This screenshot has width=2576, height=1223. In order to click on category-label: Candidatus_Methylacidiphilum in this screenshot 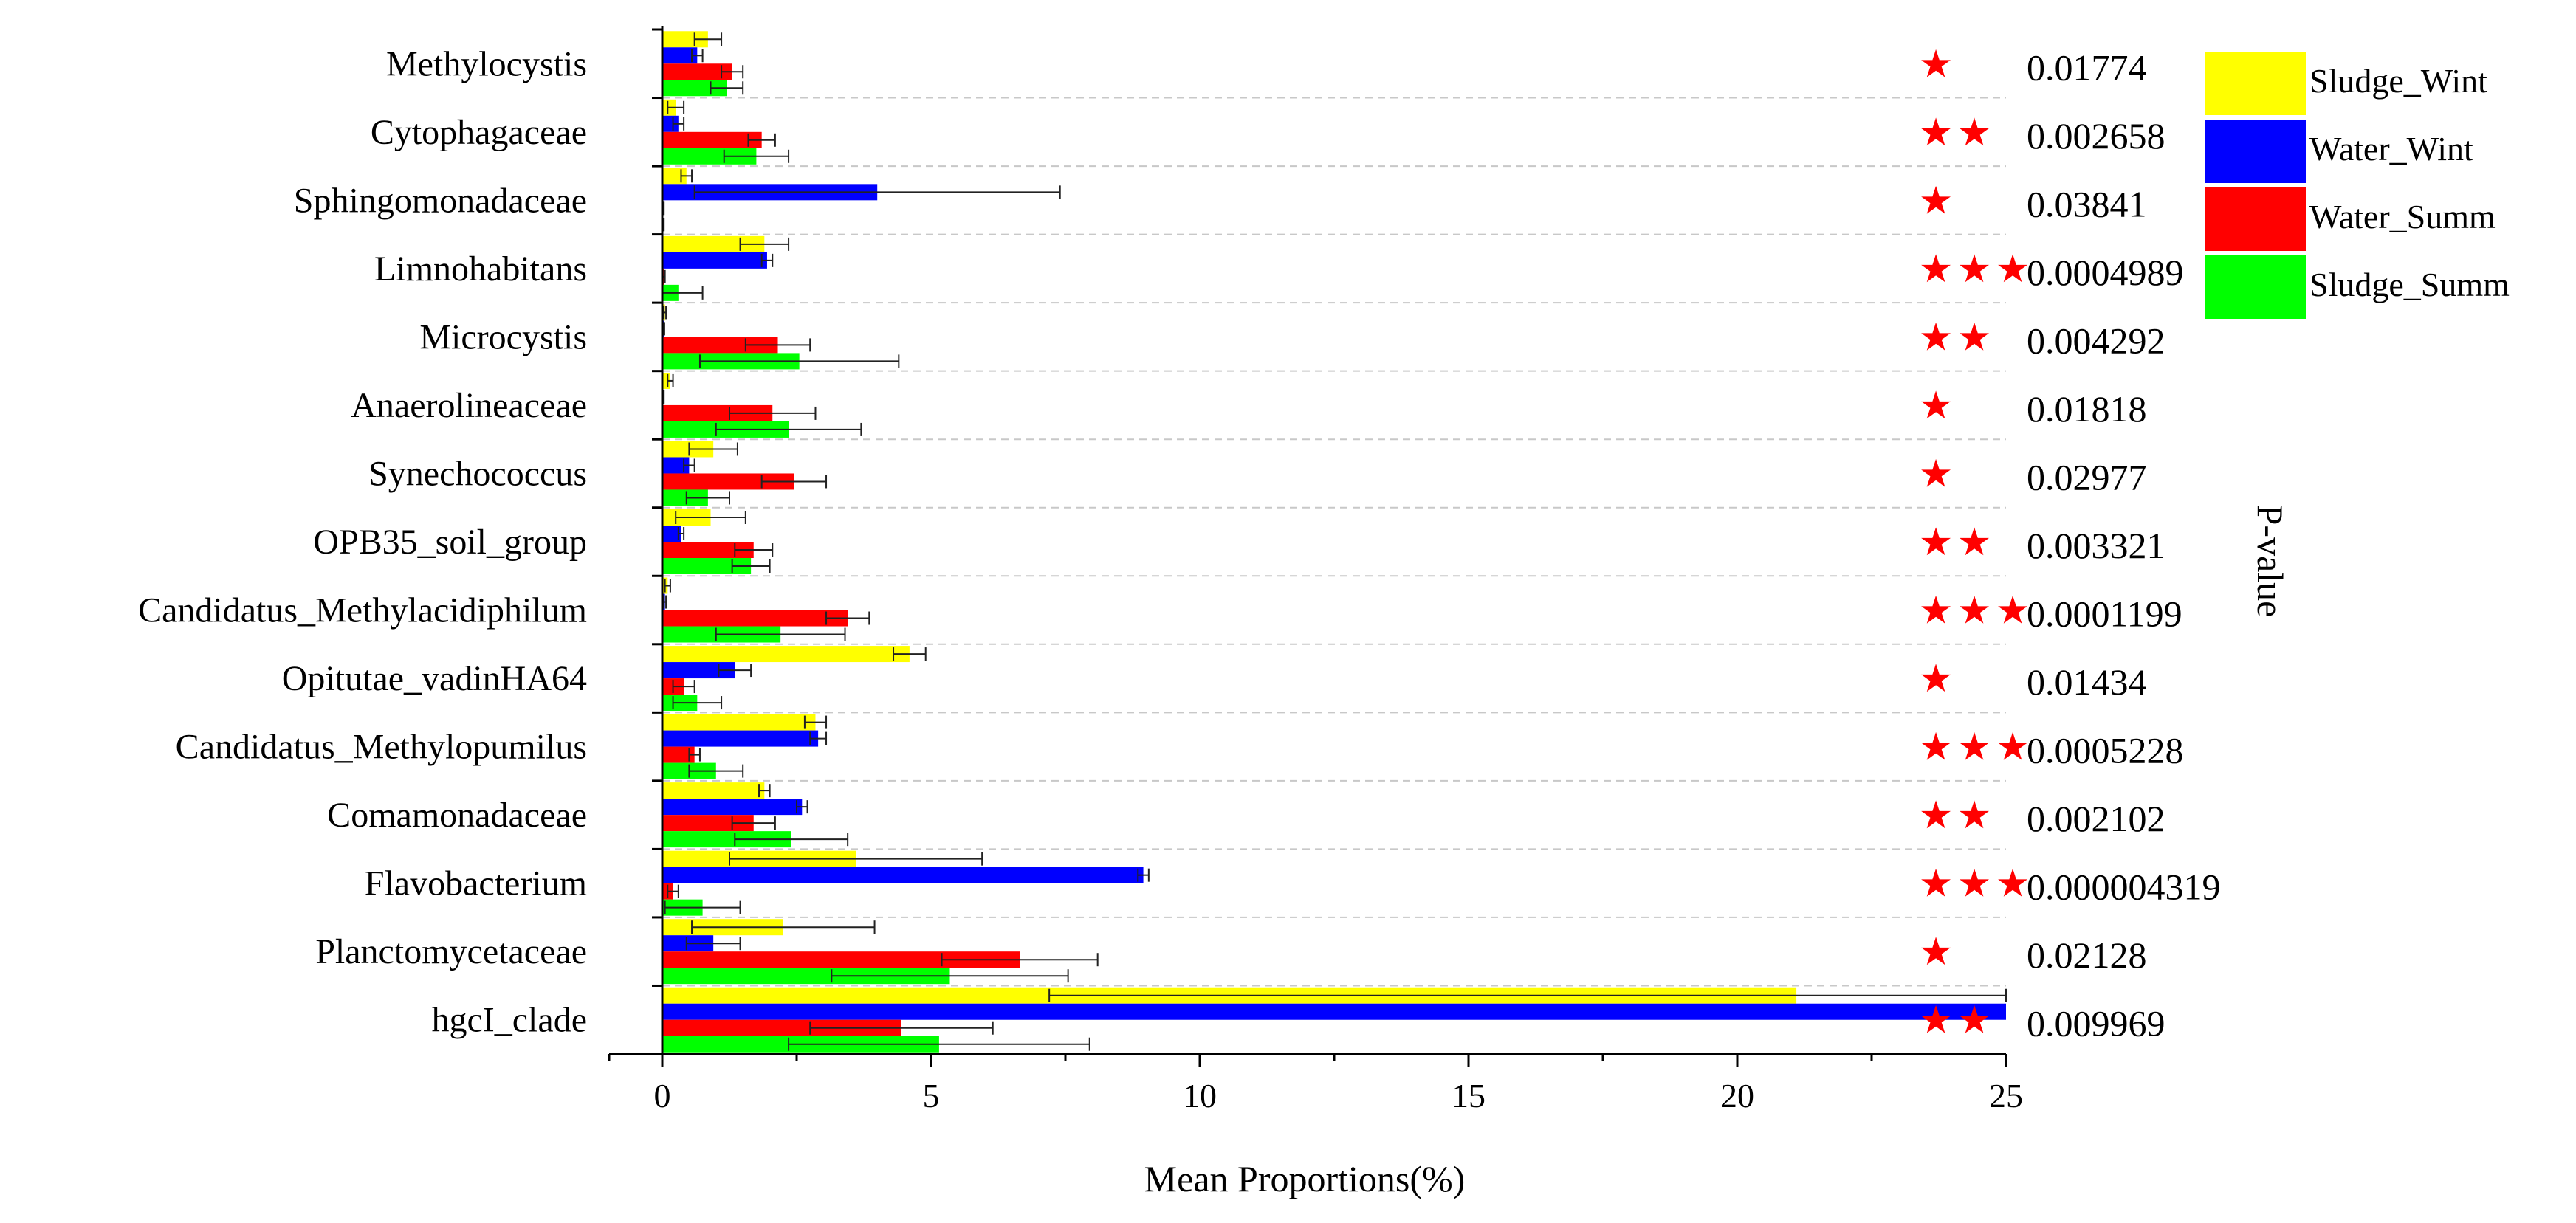, I will do `click(362, 610)`.